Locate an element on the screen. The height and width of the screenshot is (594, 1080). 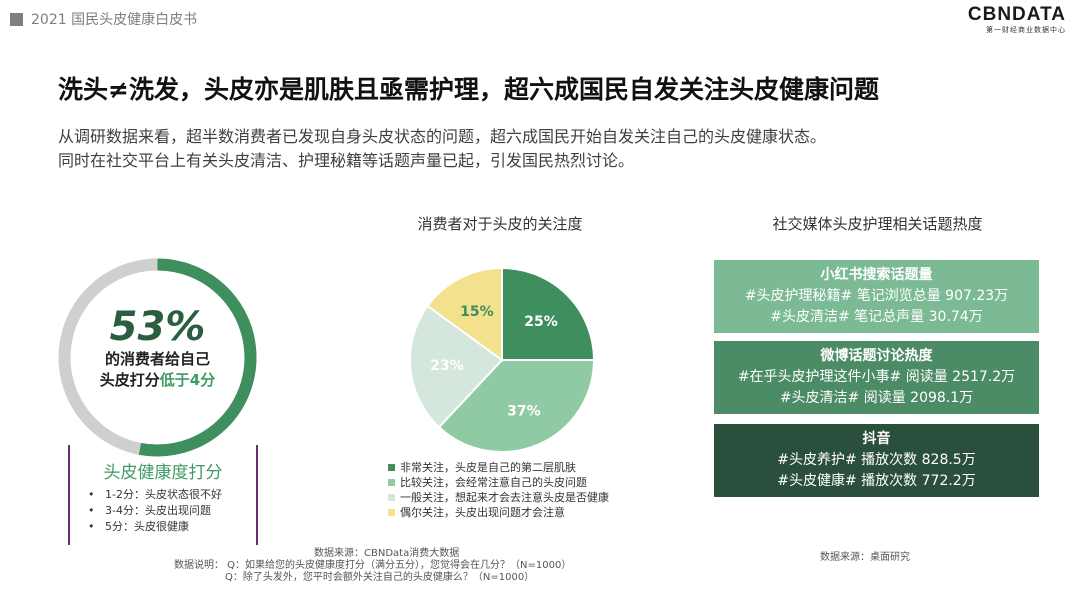
legend-item: 一般关注，想起来才会去注意头皮是否健康 is located at coordinates (498, 497).